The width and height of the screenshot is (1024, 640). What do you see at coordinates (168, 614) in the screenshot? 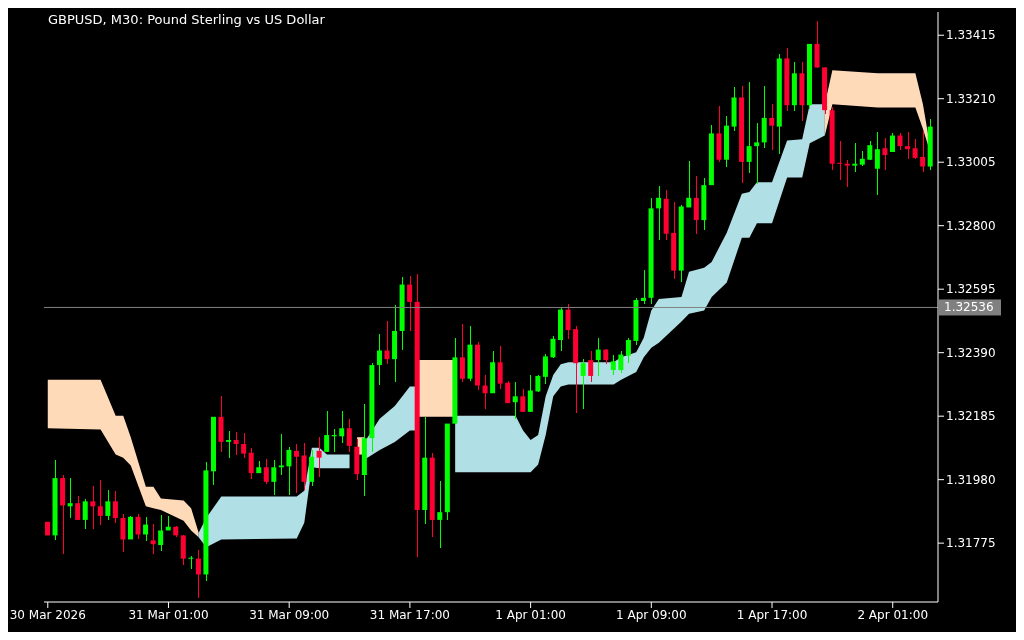
I see `x-tick-label: 31 Mar 01:00` at bounding box center [168, 614].